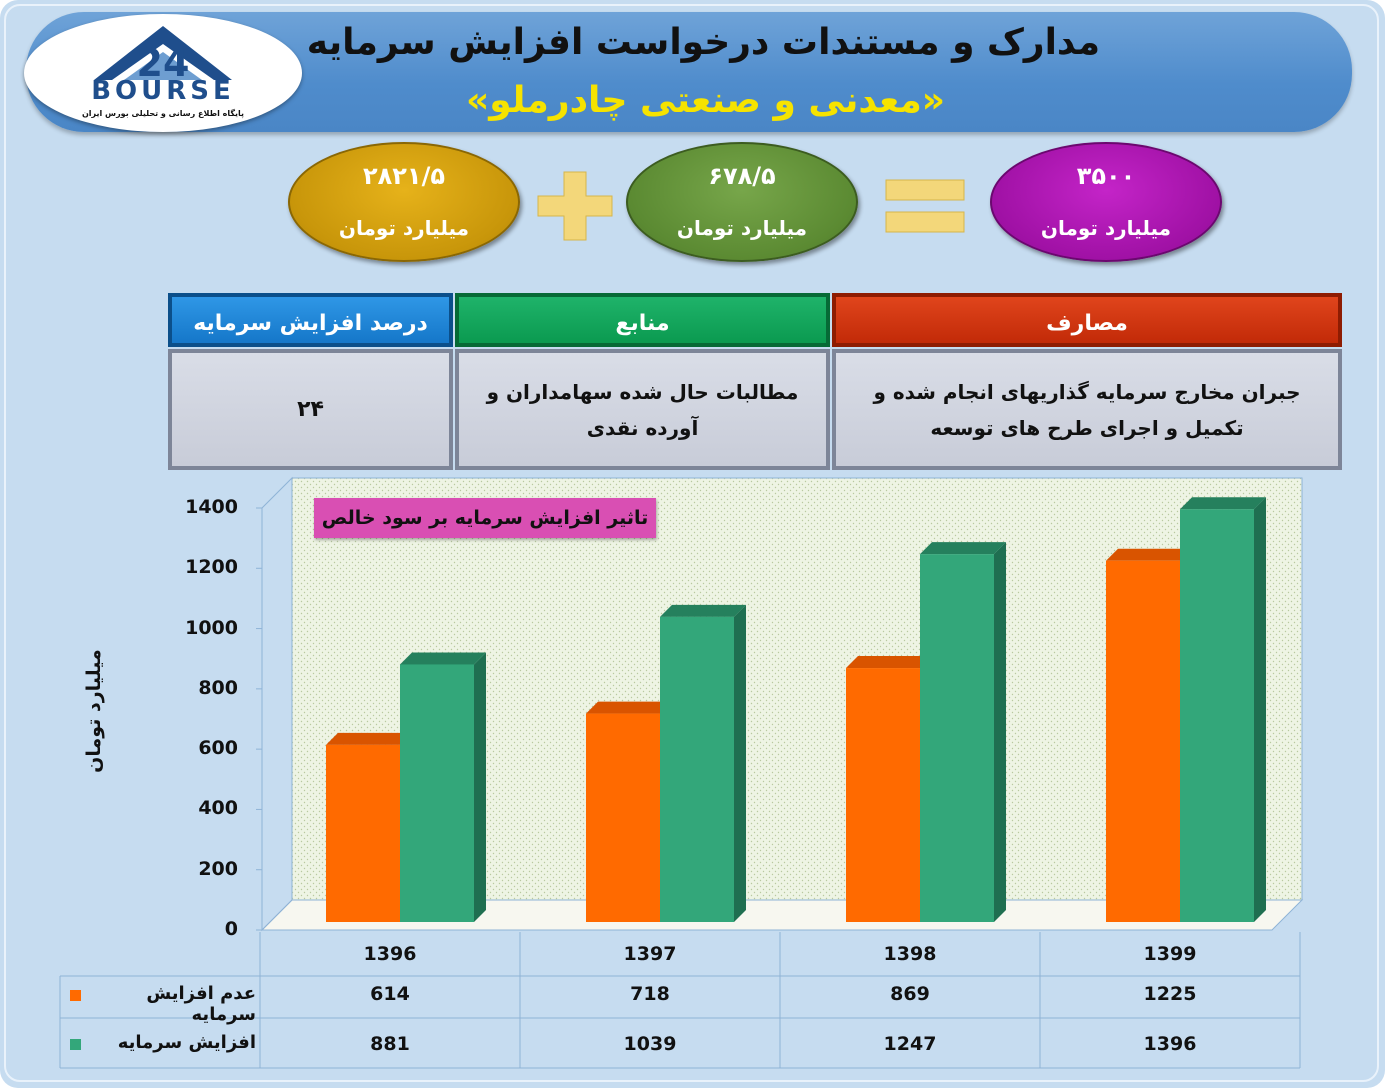 The height and width of the screenshot is (1088, 1385). What do you see at coordinates (742, 228) in the screenshot?
I see `cash-contribution-unit: میلیارد تومان` at bounding box center [742, 228].